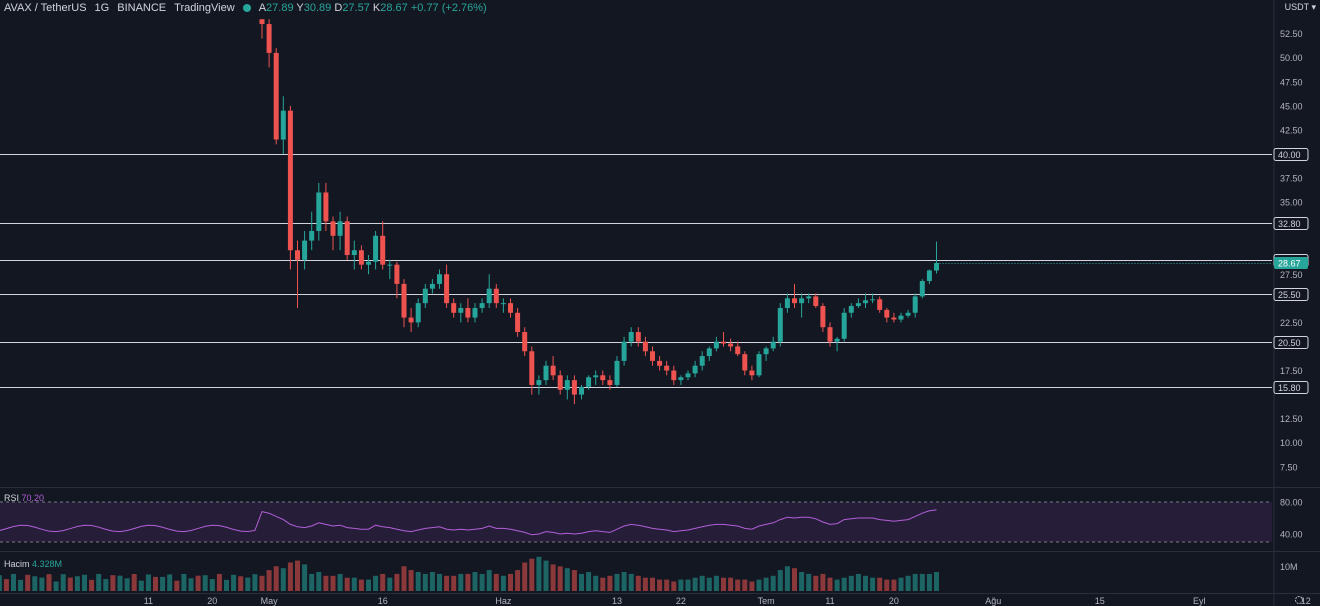 This screenshot has height=606, width=1320. I want to click on level-label: 32.80, so click(1289, 224).